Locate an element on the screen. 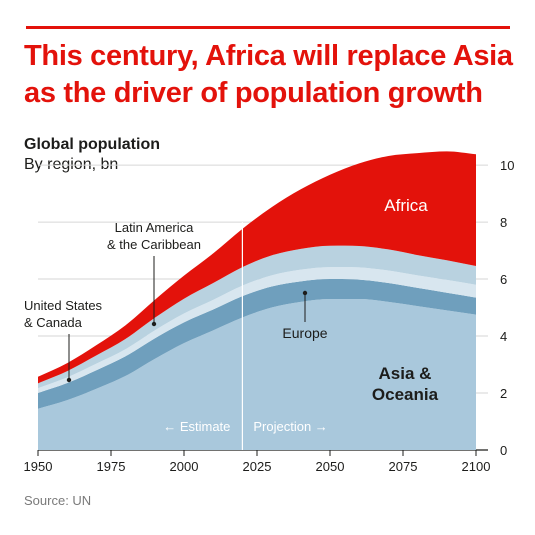  us-canada-label-line2: & Canada is located at coordinates (53, 322).